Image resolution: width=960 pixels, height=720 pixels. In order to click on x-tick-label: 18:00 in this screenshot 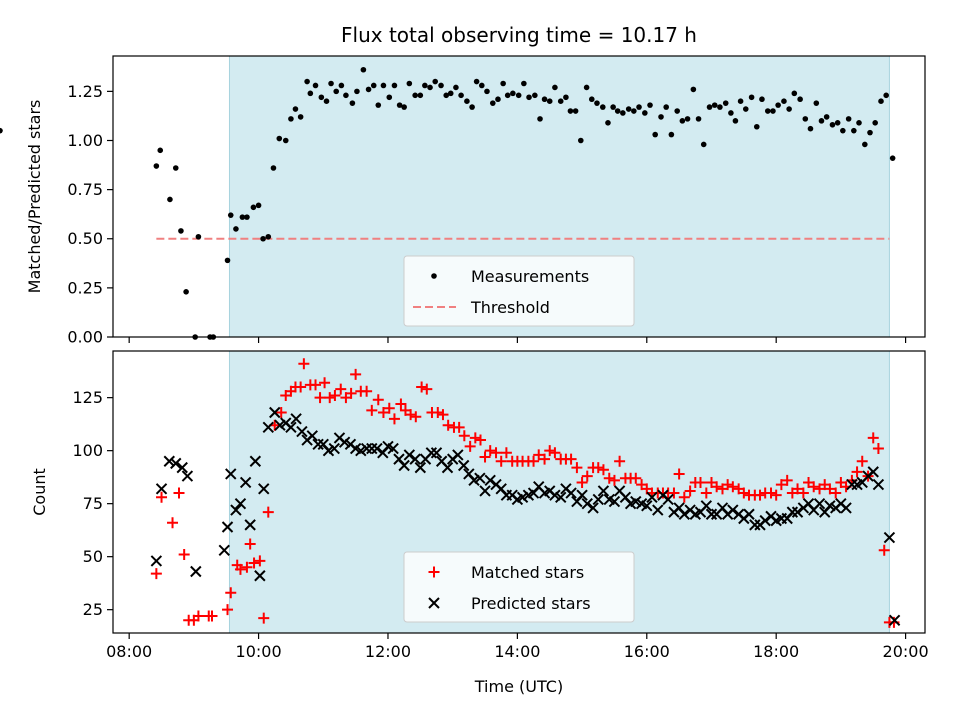, I will do `click(776, 651)`.